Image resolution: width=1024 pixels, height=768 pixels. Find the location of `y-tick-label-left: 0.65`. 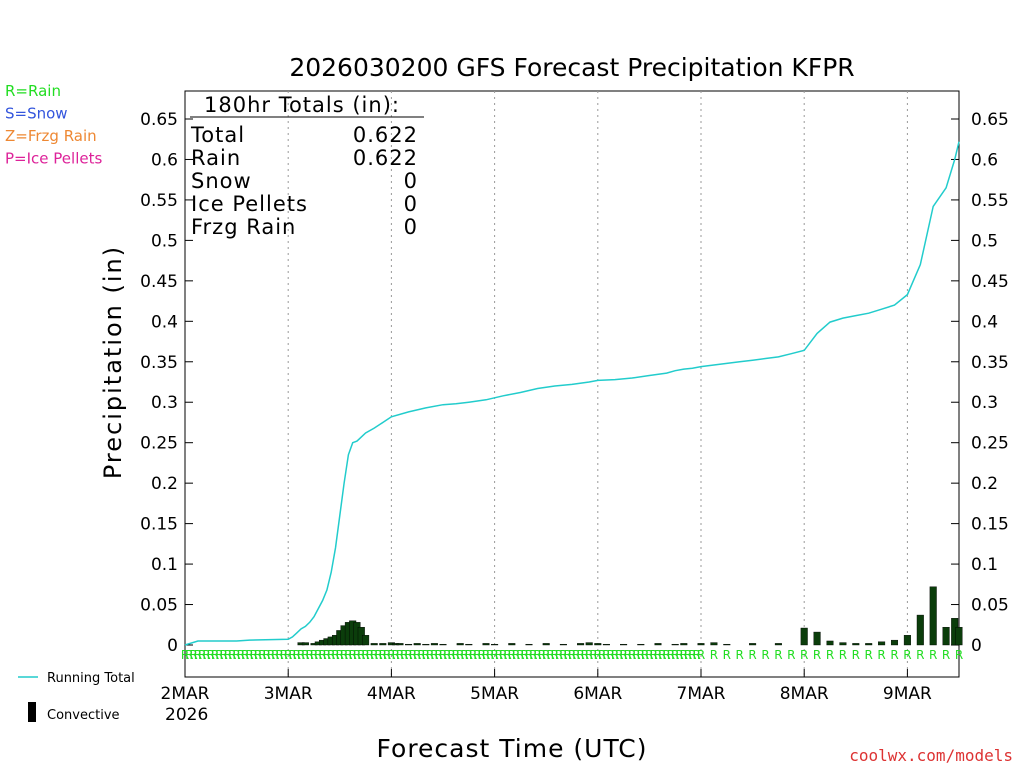

y-tick-label-left: 0.65 is located at coordinates (159, 120).